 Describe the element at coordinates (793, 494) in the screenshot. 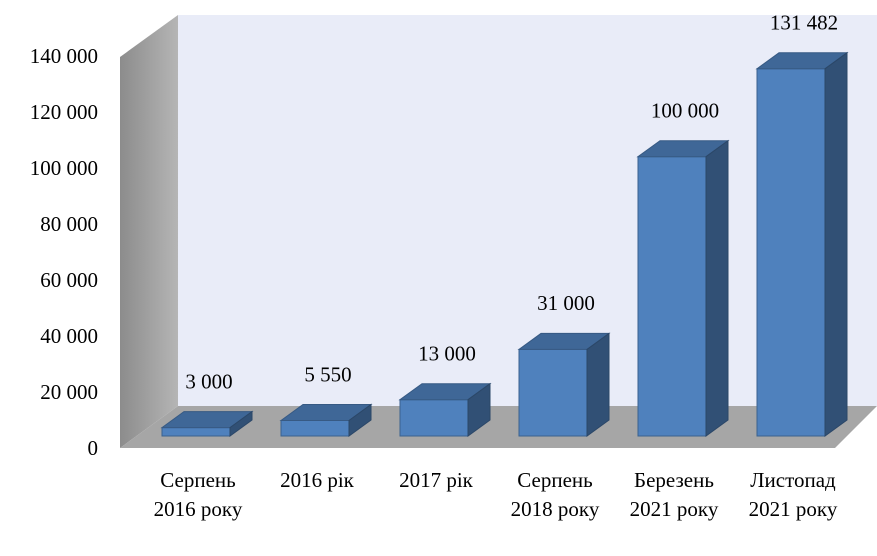

I see `x-tick-label: Листопад 2021 року` at that location.